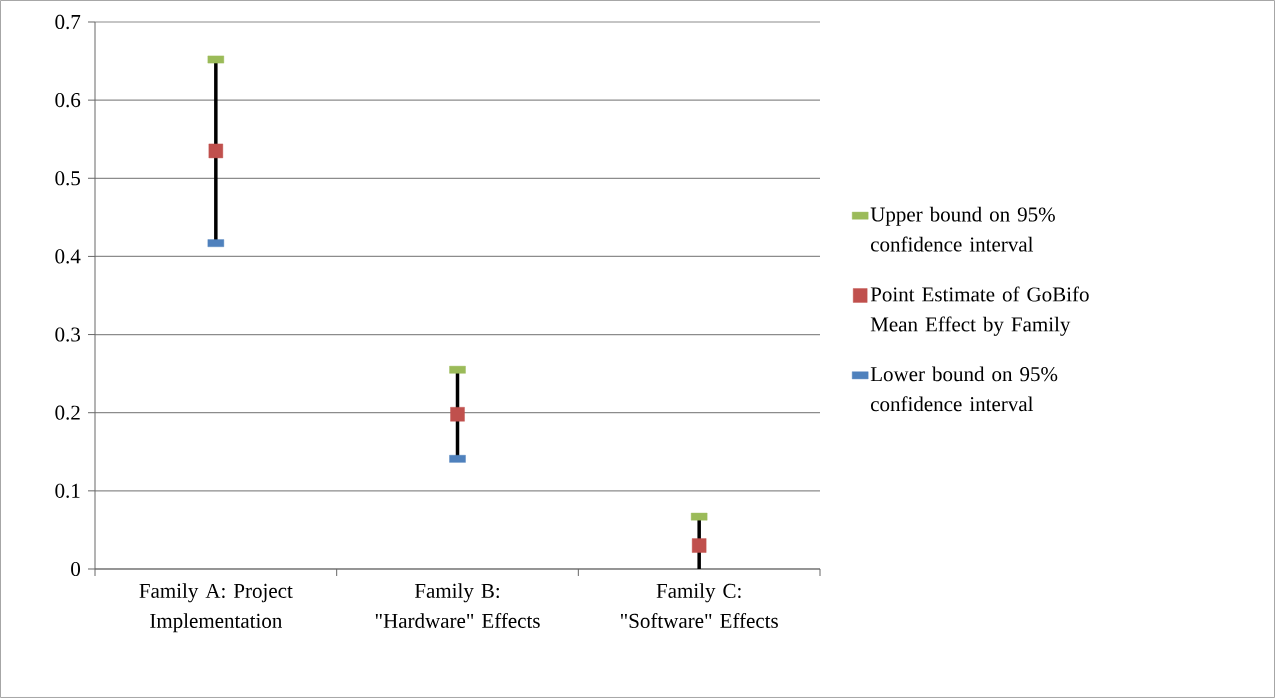  What do you see at coordinates (76, 569) in the screenshot?
I see `y-tick-label: 0` at bounding box center [76, 569].